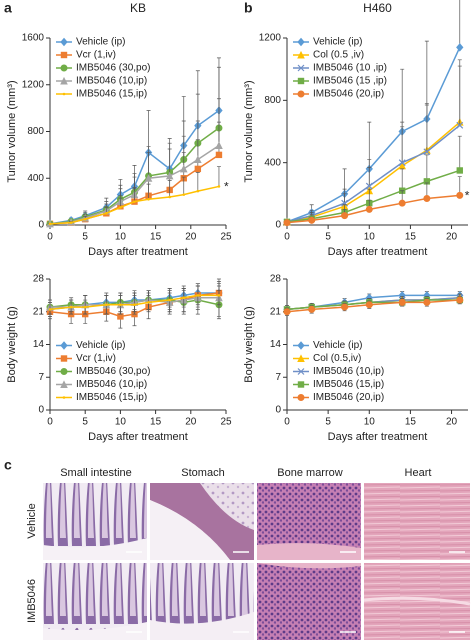 Image resolution: width=474 pixels, height=644 pixels. Describe the element at coordinates (226, 422) in the screenshot. I see `x-tick-label: 25` at that location.